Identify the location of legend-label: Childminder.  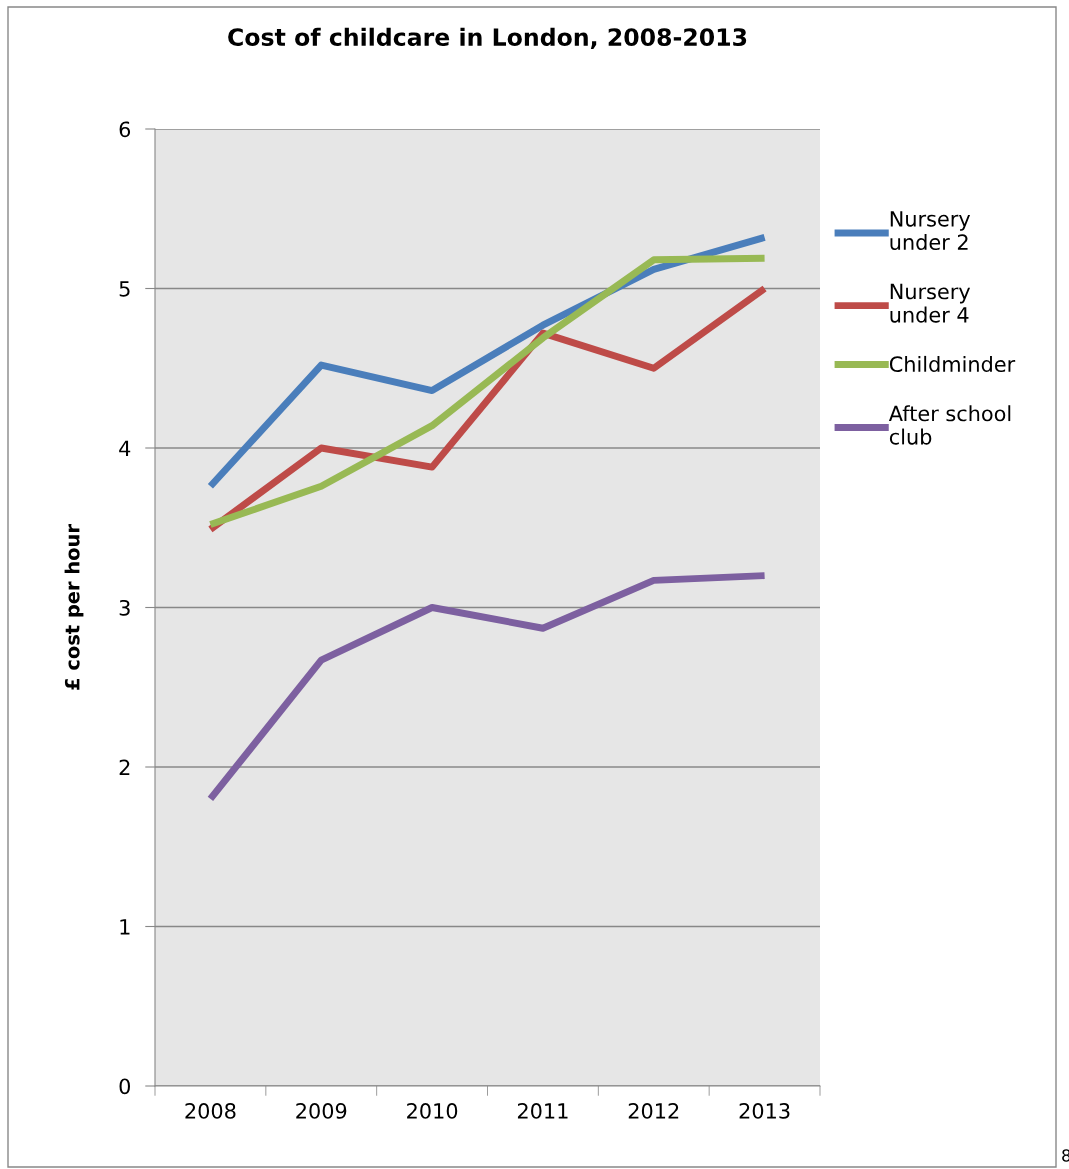
(952, 364).